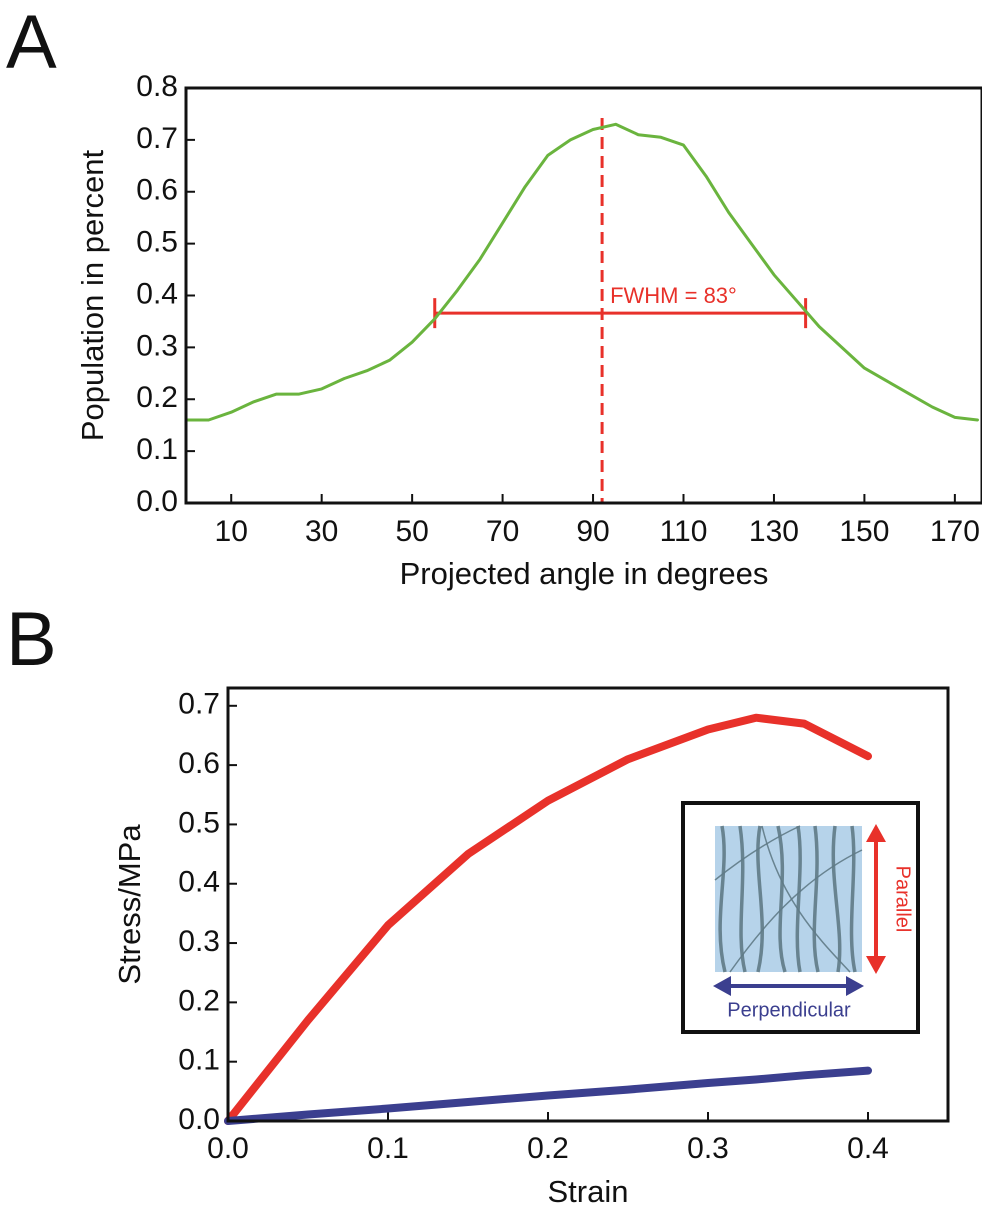  Describe the element at coordinates (708, 1148) in the screenshot. I see `x-tick-label: 0.3` at that location.